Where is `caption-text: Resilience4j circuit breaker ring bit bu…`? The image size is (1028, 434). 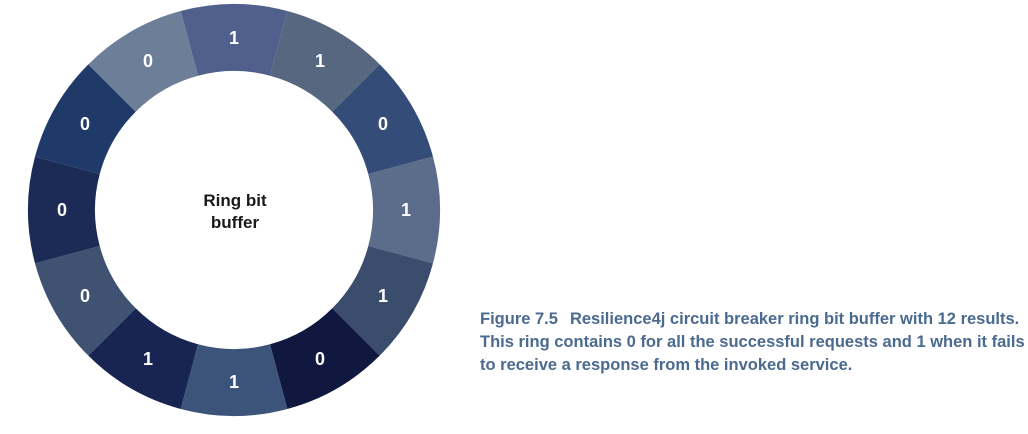 caption-text: Resilience4j circuit breaker ring bit bu… is located at coordinates (752, 342).